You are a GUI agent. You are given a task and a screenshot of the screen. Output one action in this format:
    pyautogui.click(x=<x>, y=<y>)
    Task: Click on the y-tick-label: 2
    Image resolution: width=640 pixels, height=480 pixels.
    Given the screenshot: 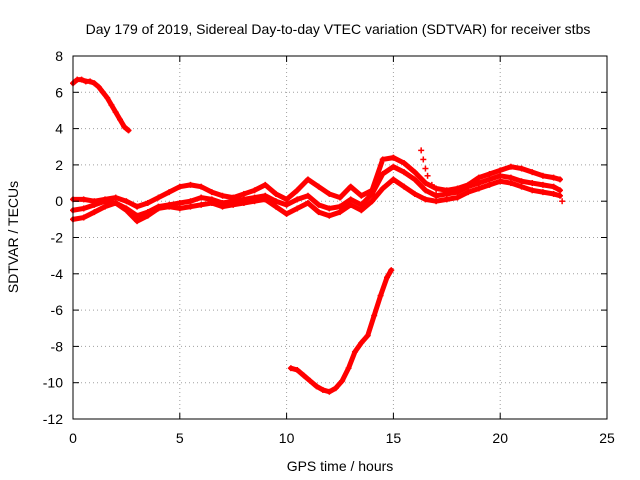 What is the action you would take?
    pyautogui.click(x=59, y=165)
    